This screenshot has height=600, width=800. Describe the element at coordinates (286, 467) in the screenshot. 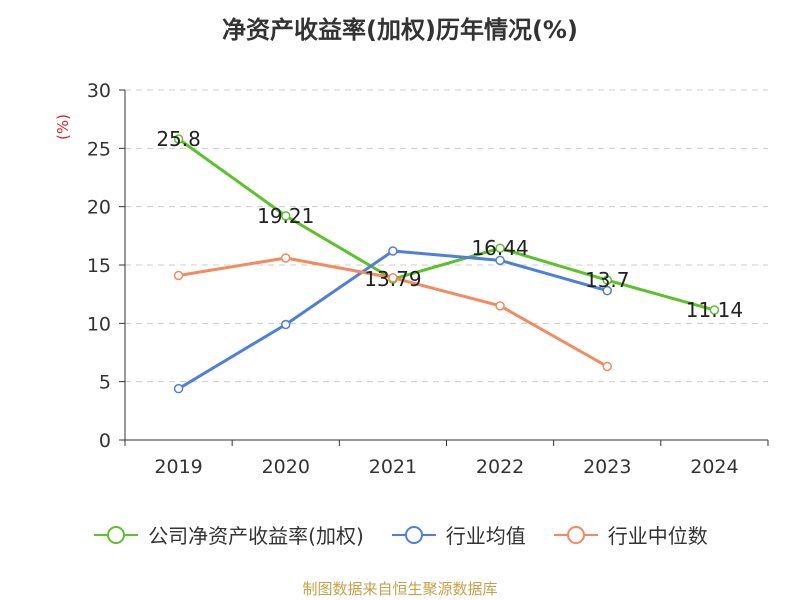

I see `x-tick-label: 2020` at that location.